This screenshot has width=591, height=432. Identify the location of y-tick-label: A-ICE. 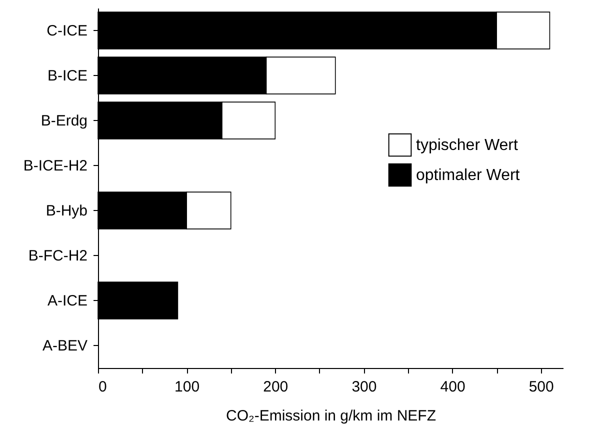
(67, 301).